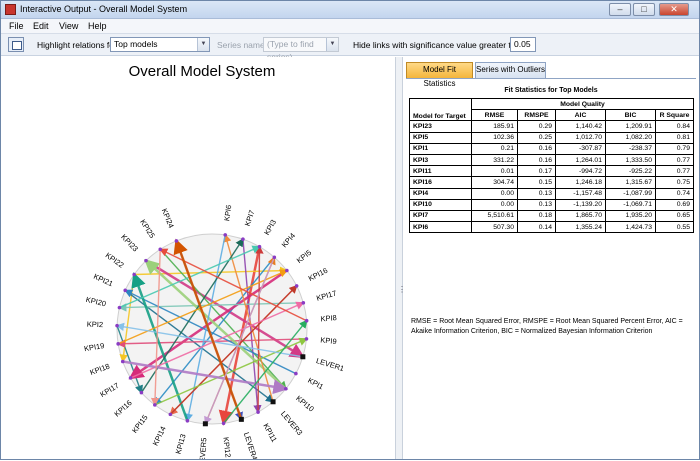 The height and width of the screenshot is (461, 700). I want to click on minimize-button: –, so click(620, 9).